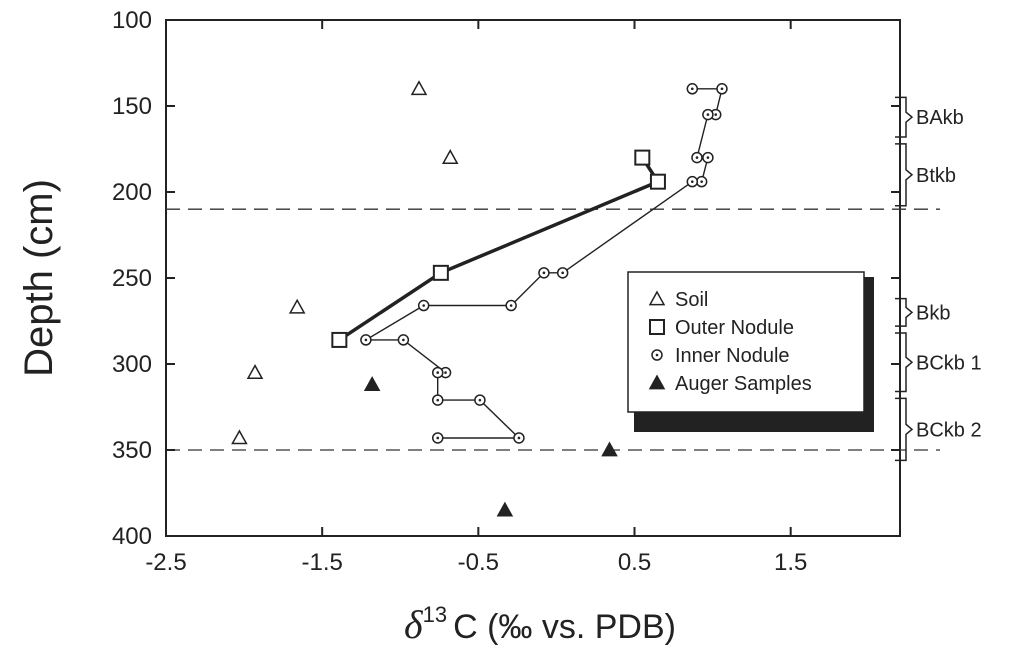  Describe the element at coordinates (132, 364) in the screenshot. I see `y-tick-label: 300` at that location.